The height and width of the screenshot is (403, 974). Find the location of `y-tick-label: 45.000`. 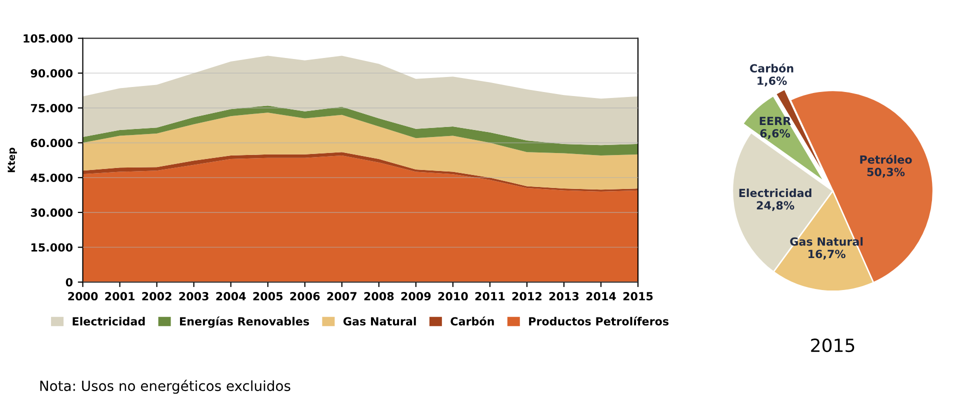

y-tick-label: 45.000 is located at coordinates (51, 178).